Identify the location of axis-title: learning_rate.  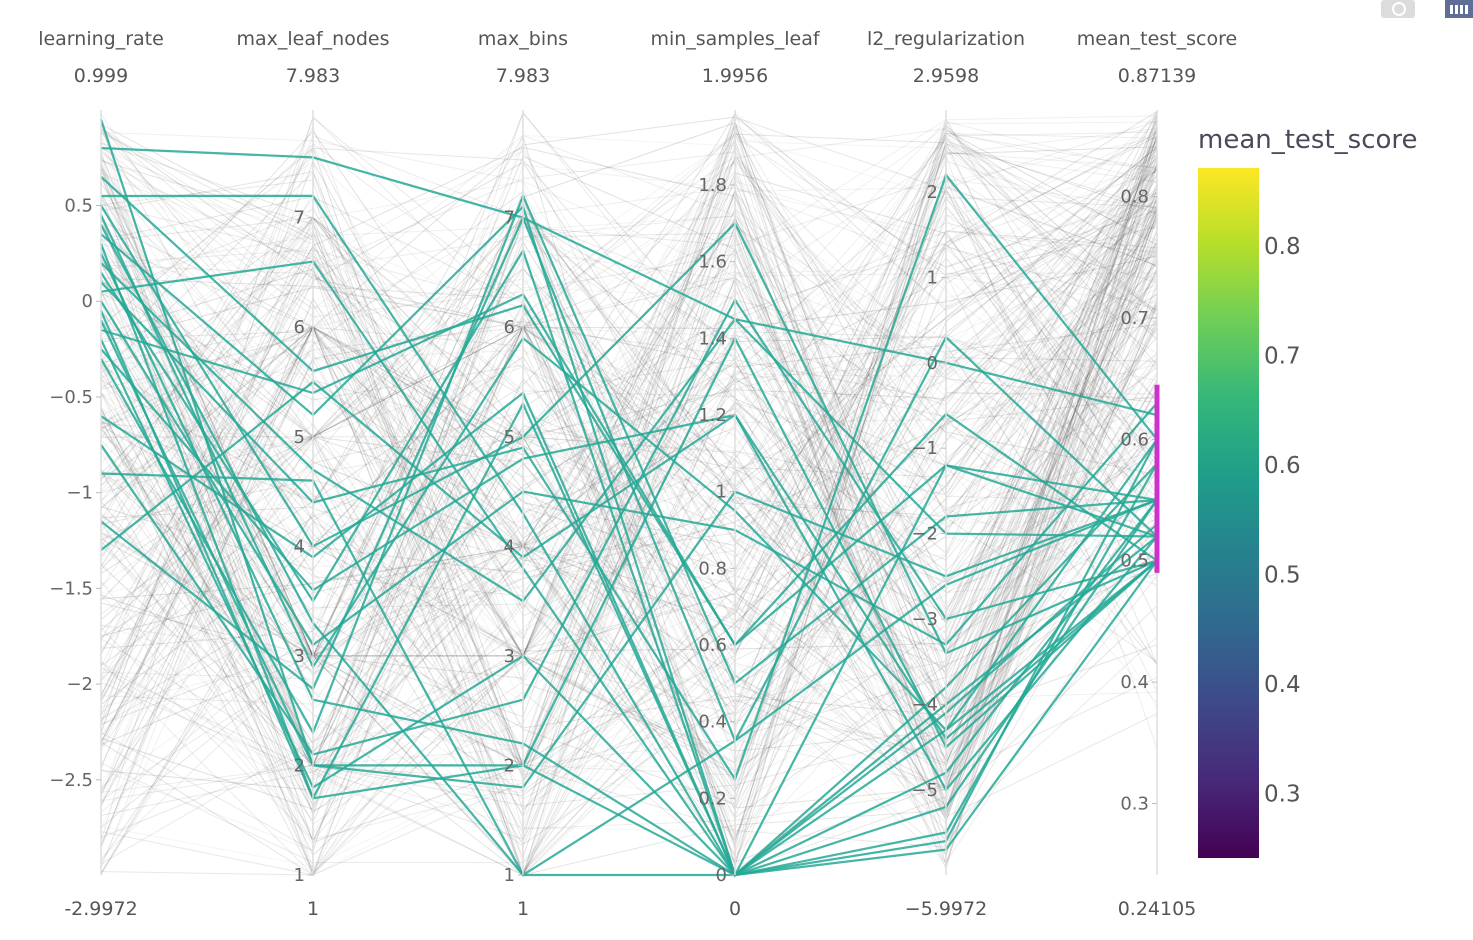
(101, 39).